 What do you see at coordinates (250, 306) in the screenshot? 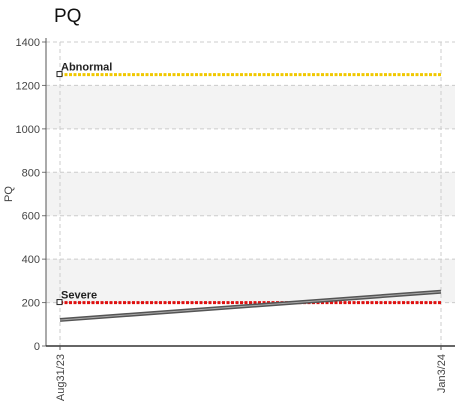
I see `series-line-highlight` at bounding box center [250, 306].